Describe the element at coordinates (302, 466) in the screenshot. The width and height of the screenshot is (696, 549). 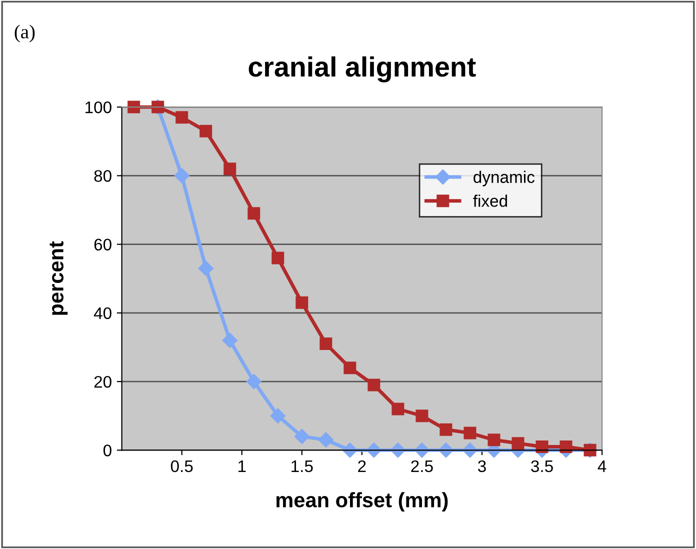
I see `x-tick-label: 1.5` at that location.